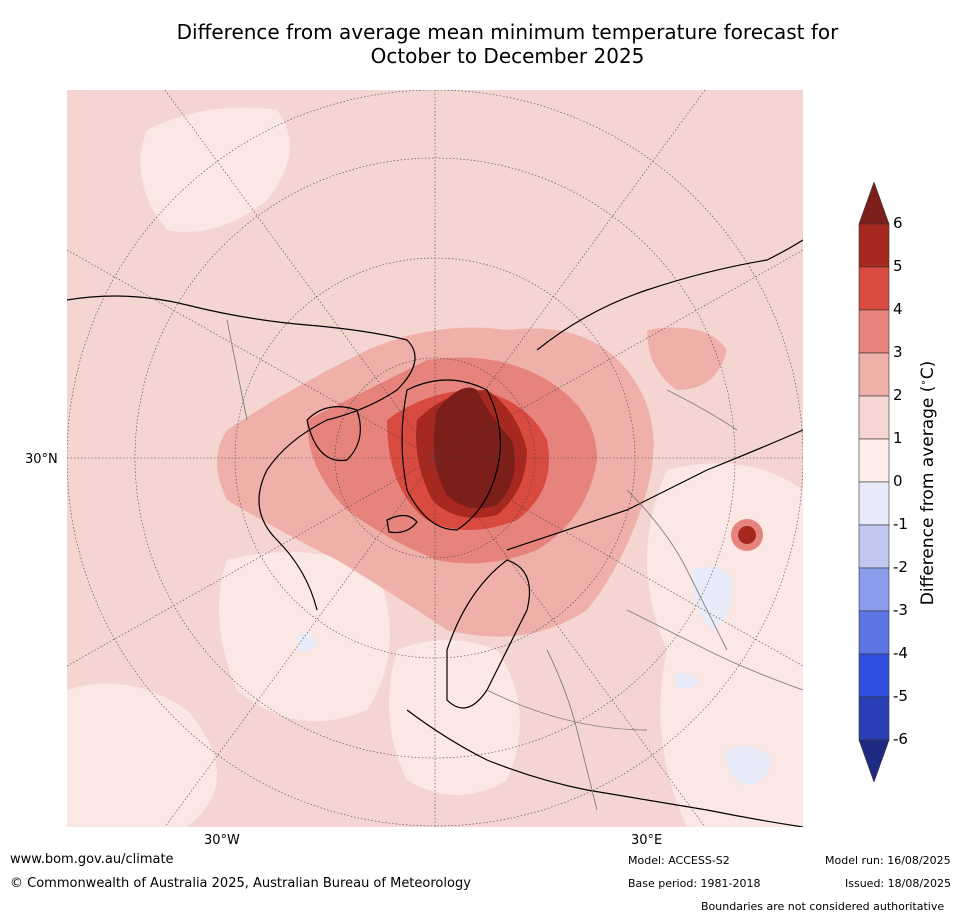 This screenshot has height=919, width=965. Describe the element at coordinates (41, 459) in the screenshot. I see `lat-label-30n: 30°N` at that location.